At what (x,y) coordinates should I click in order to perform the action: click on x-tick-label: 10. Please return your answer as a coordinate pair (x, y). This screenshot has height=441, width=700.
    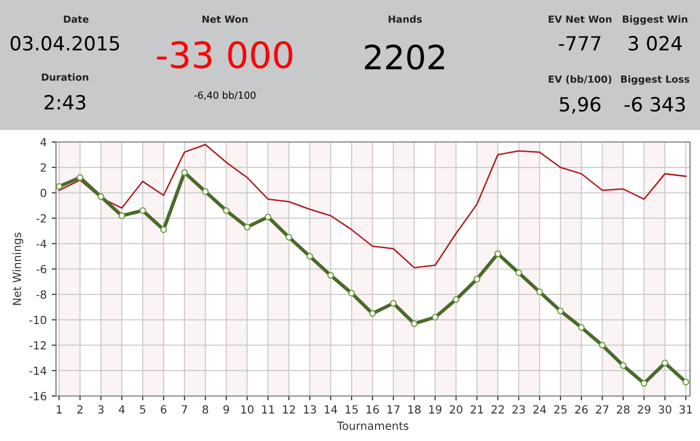
    Looking at the image, I should click on (247, 409).